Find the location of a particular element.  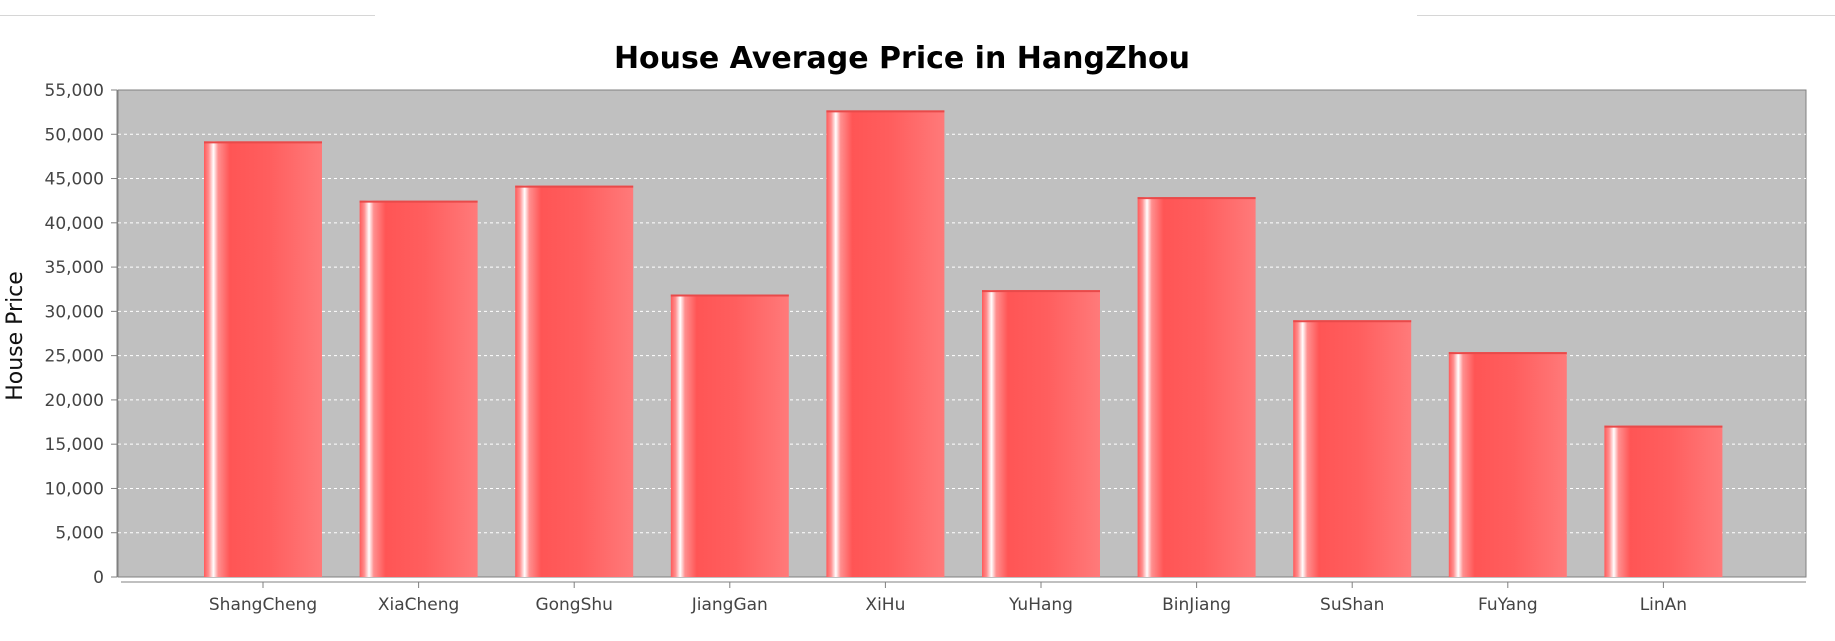

bar-yuhang is located at coordinates (1041, 433).